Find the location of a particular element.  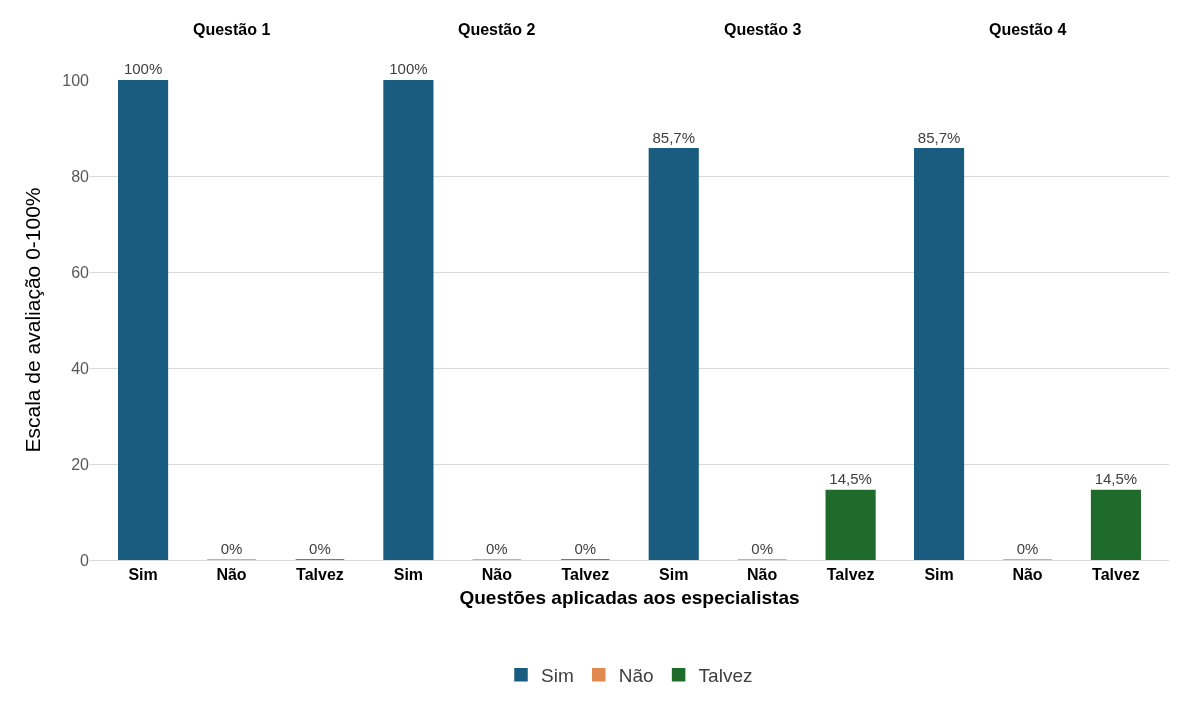

text: Questão 2 is located at coordinates (497, 29).